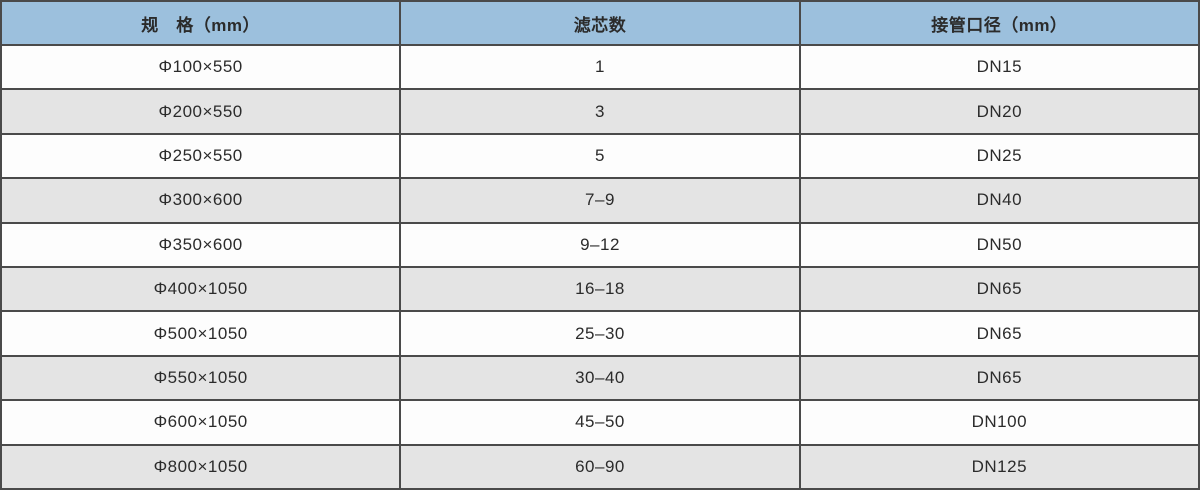 This screenshot has width=1200, height=490. I want to click on table-row: Φ800×1050 60–90 DN125, so click(600, 466).